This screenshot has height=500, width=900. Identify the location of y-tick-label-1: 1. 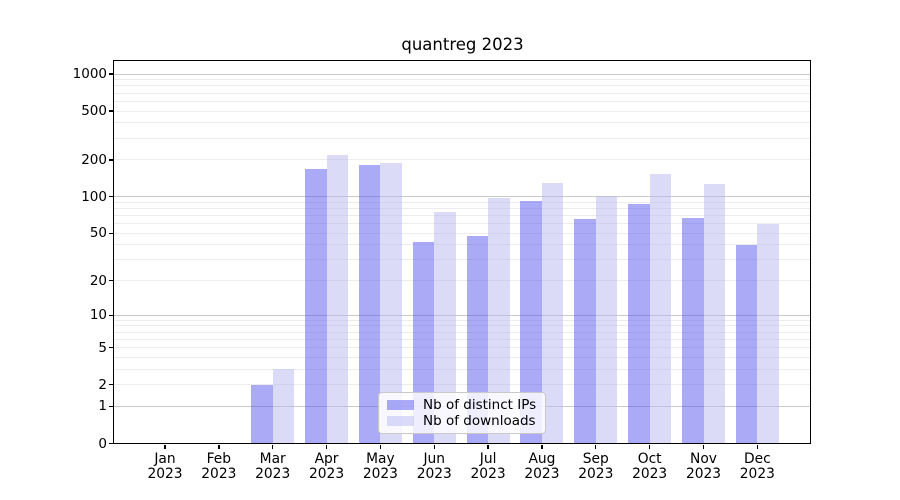
(102, 406).